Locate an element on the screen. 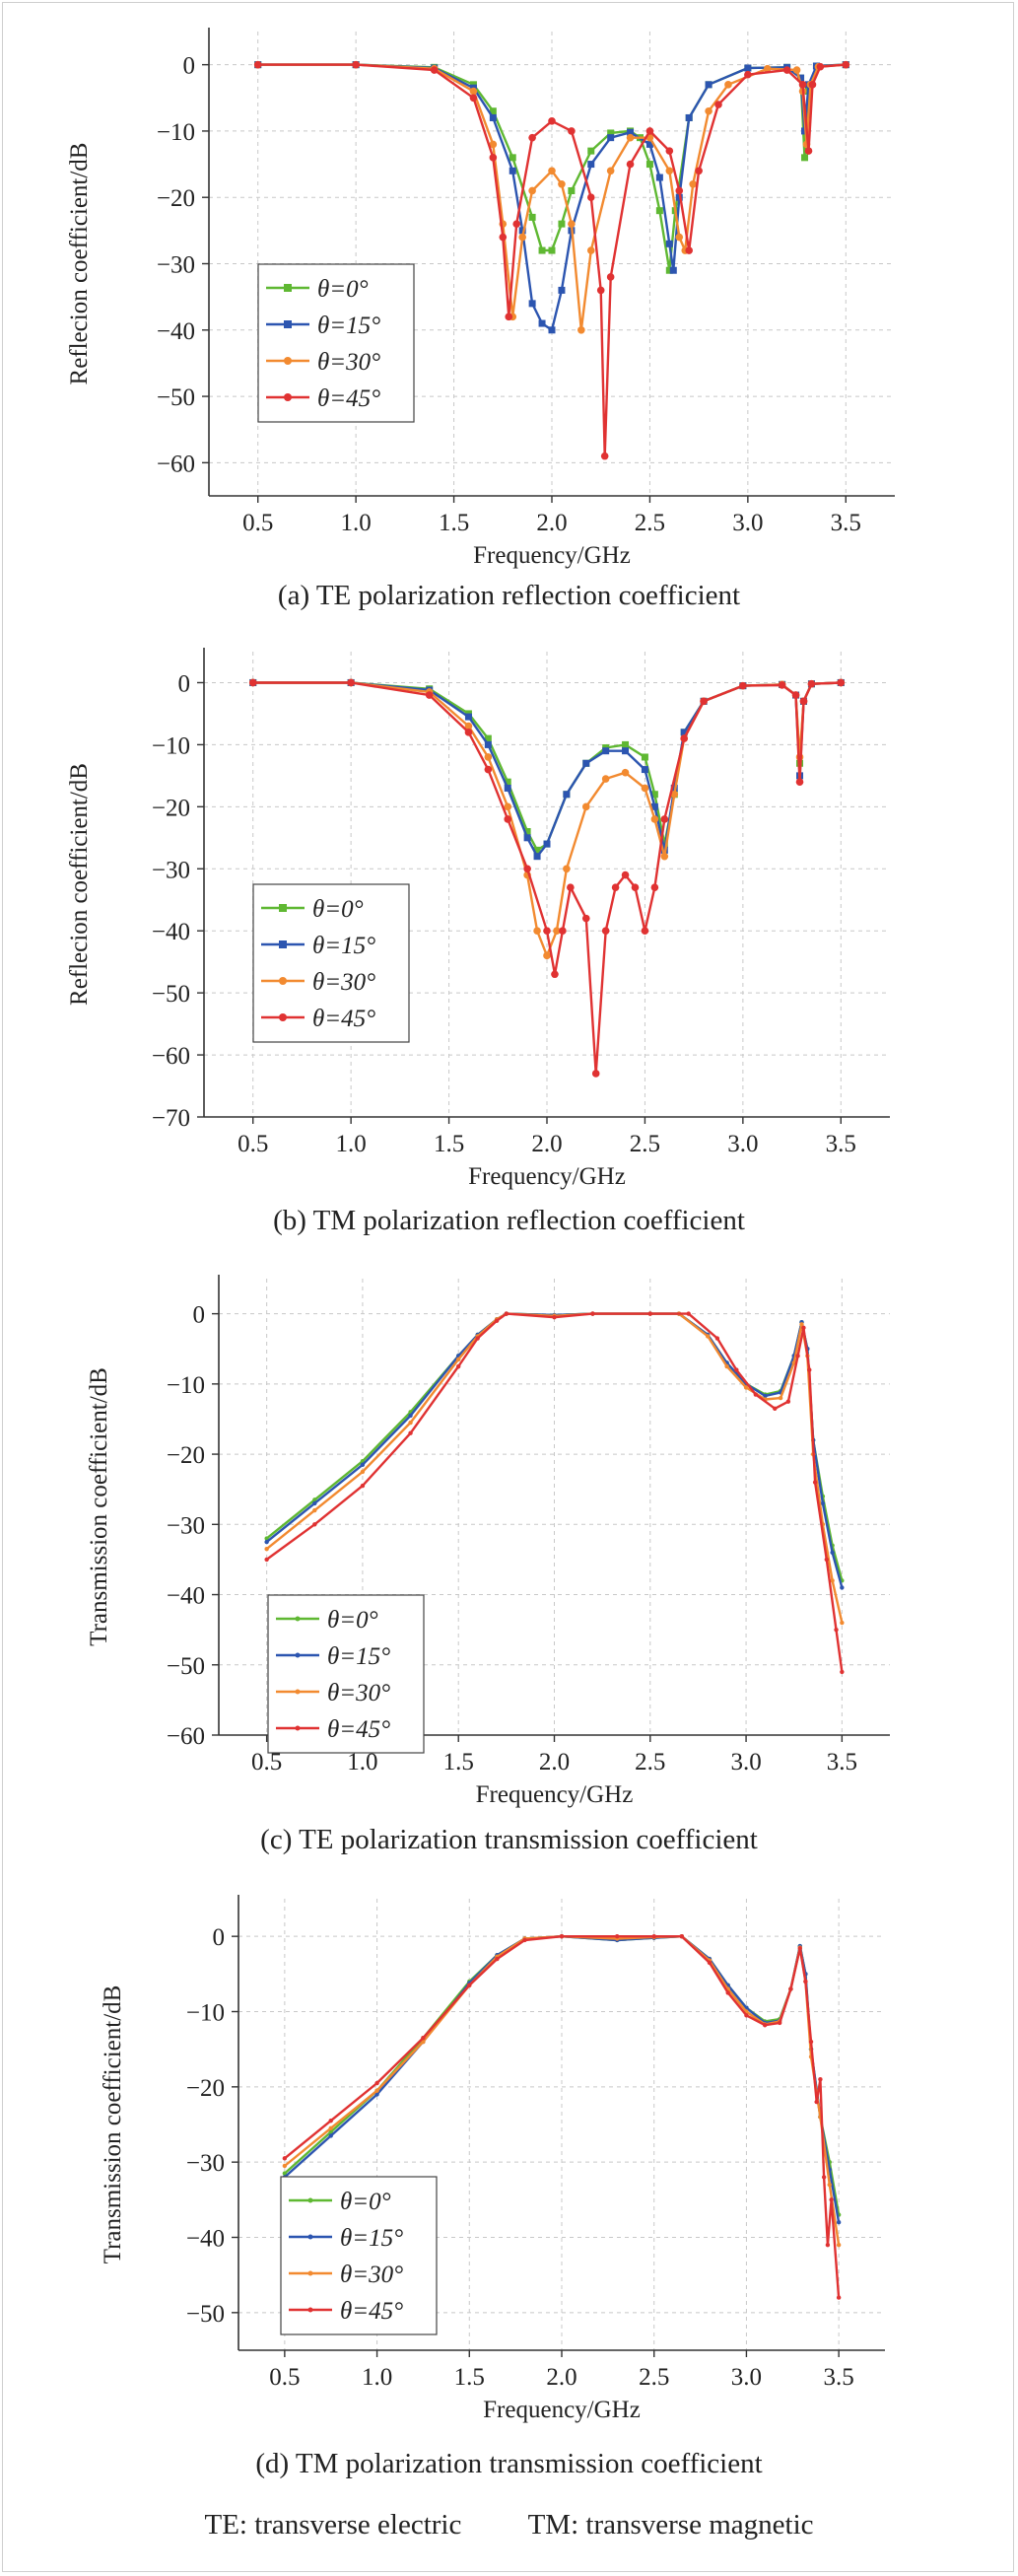  x-tick-label: 2.5 is located at coordinates (645, 1144).